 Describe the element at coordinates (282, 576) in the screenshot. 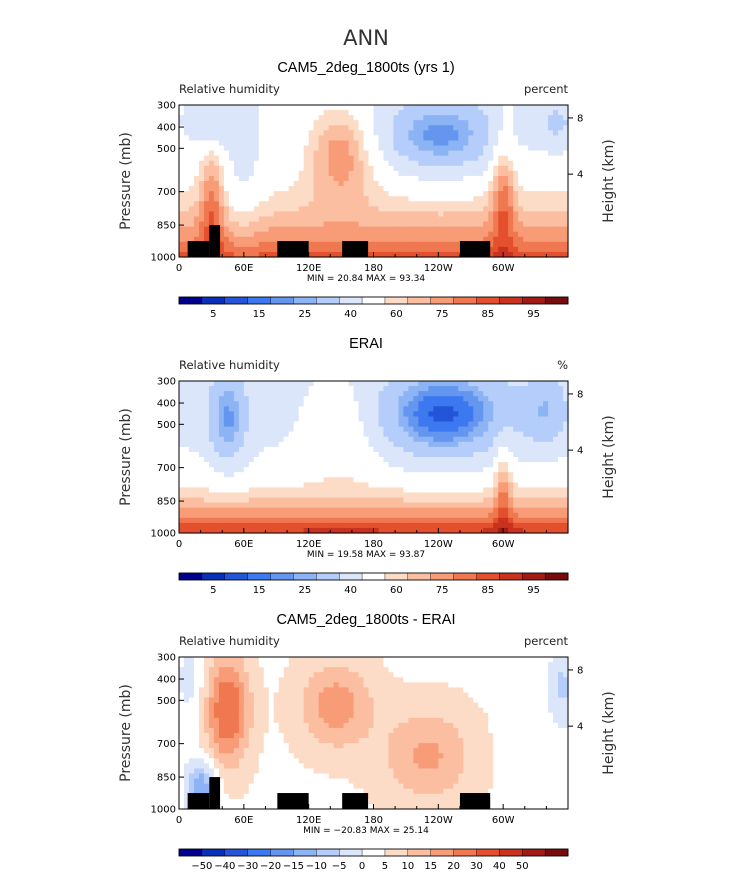

I see `colorbar-bin` at that location.